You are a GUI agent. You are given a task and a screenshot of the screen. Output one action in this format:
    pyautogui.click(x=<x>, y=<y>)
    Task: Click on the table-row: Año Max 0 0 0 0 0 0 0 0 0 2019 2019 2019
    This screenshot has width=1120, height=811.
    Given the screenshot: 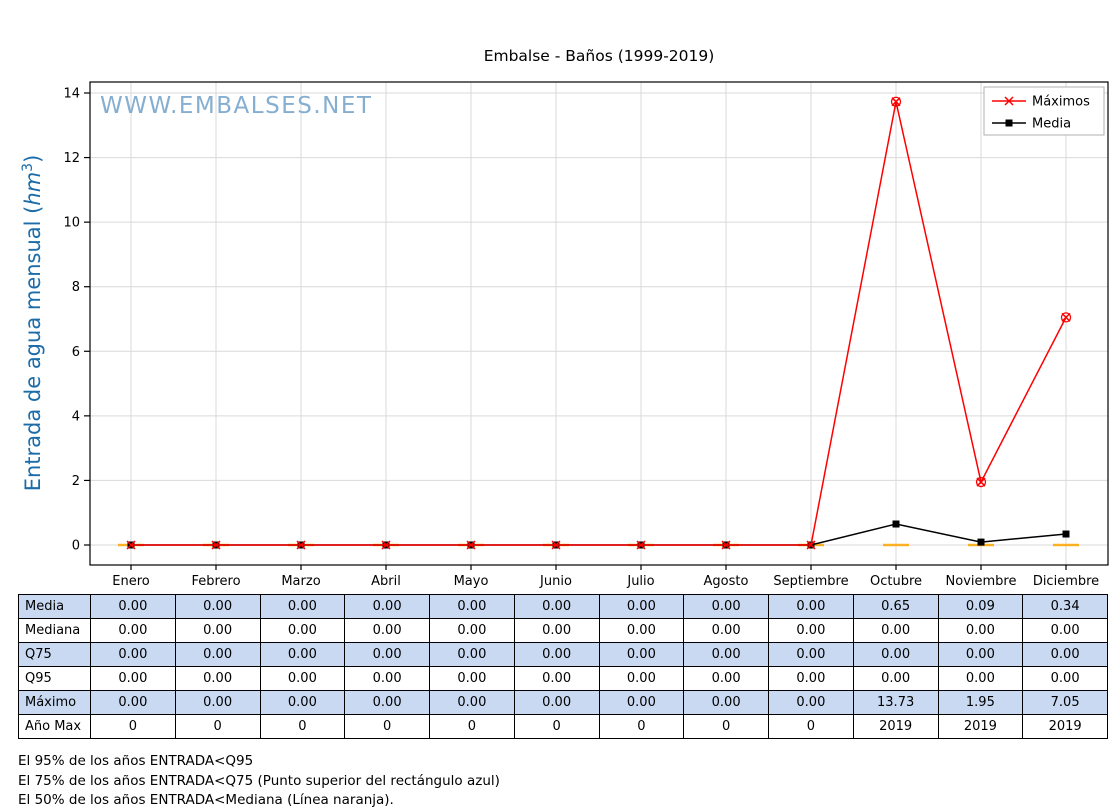 What is the action you would take?
    pyautogui.click(x=563, y=726)
    